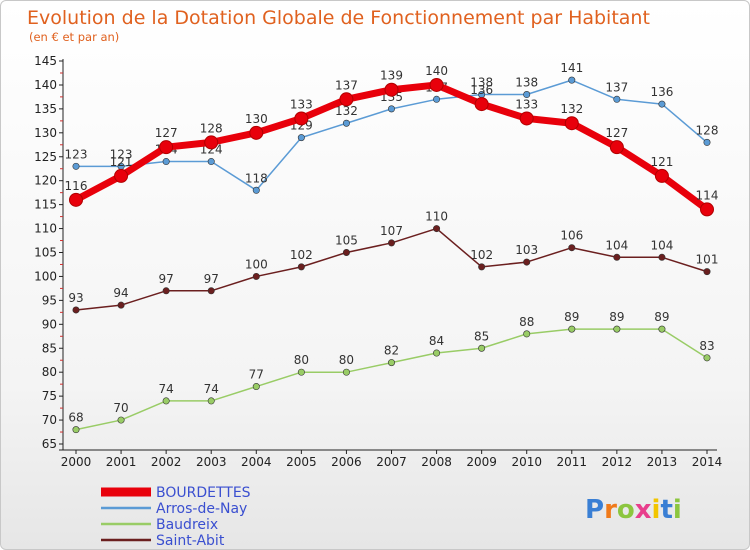  I want to click on data-label: 105, so click(346, 241).